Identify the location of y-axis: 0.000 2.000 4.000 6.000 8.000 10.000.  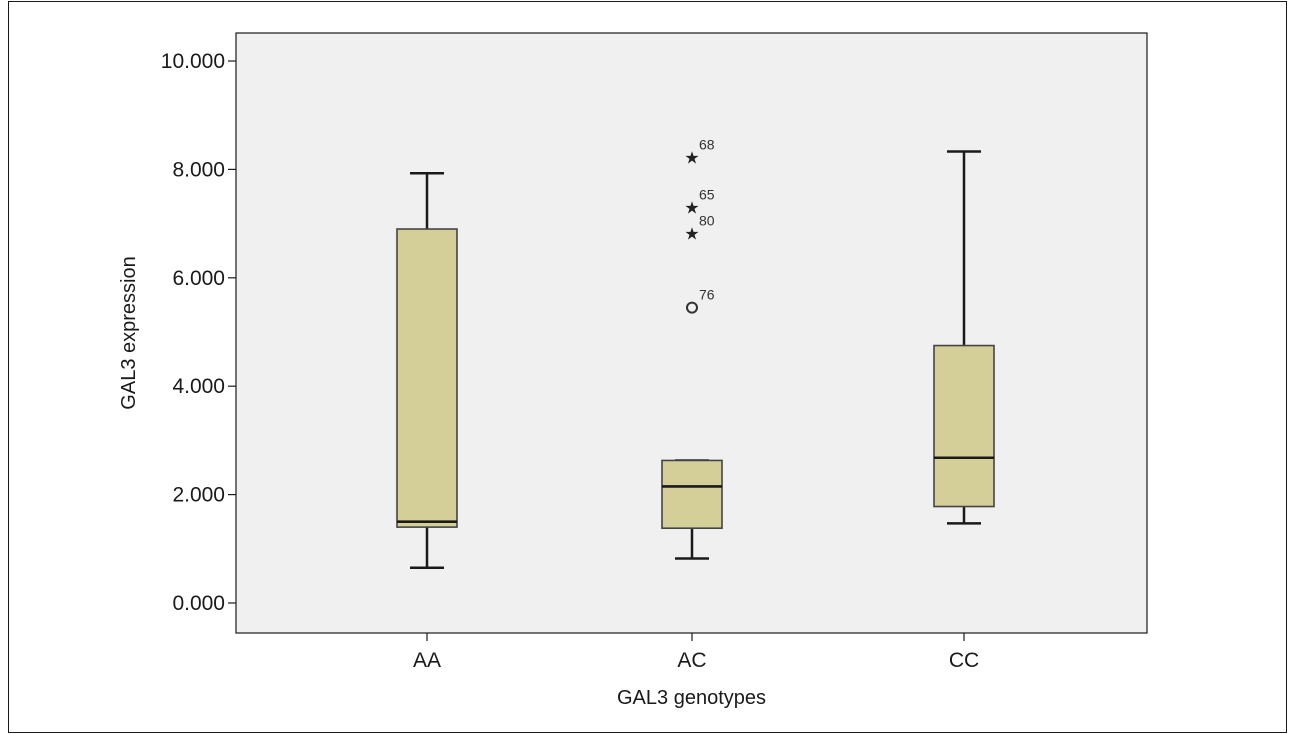
(198, 332).